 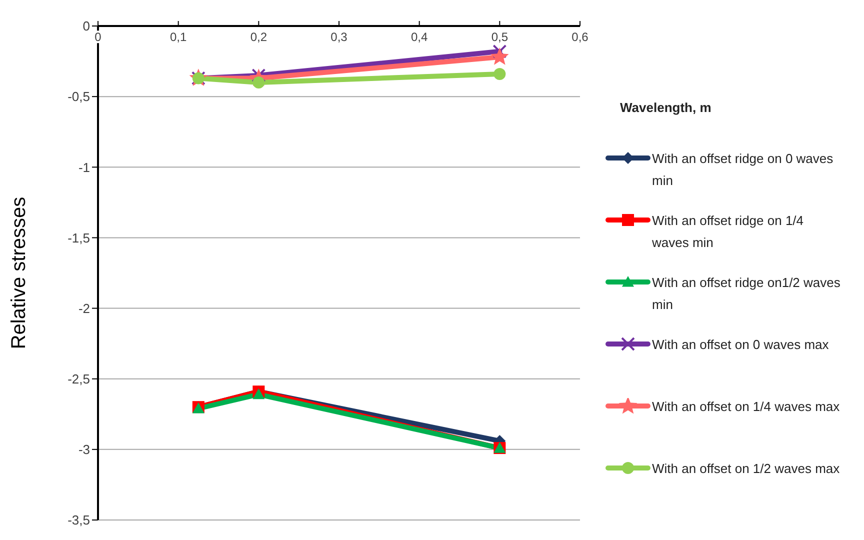 What do you see at coordinates (259, 37) in the screenshot?
I see `x-tick-label: 0,2` at bounding box center [259, 37].